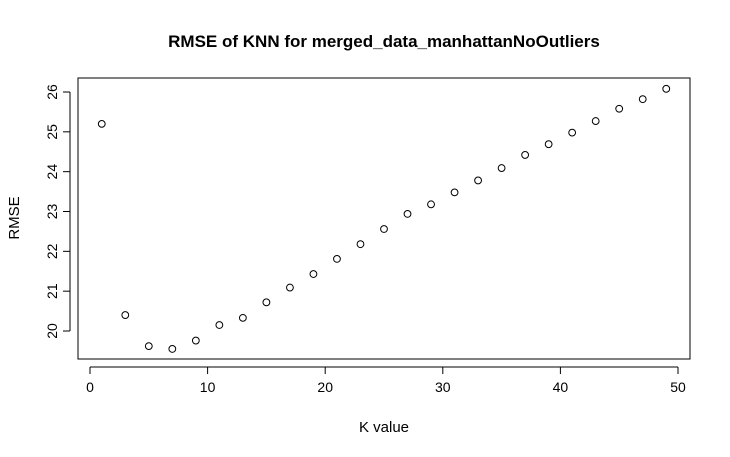 The height and width of the screenshot is (457, 730). What do you see at coordinates (52, 132) in the screenshot?
I see `y-tick-label: 25` at bounding box center [52, 132].